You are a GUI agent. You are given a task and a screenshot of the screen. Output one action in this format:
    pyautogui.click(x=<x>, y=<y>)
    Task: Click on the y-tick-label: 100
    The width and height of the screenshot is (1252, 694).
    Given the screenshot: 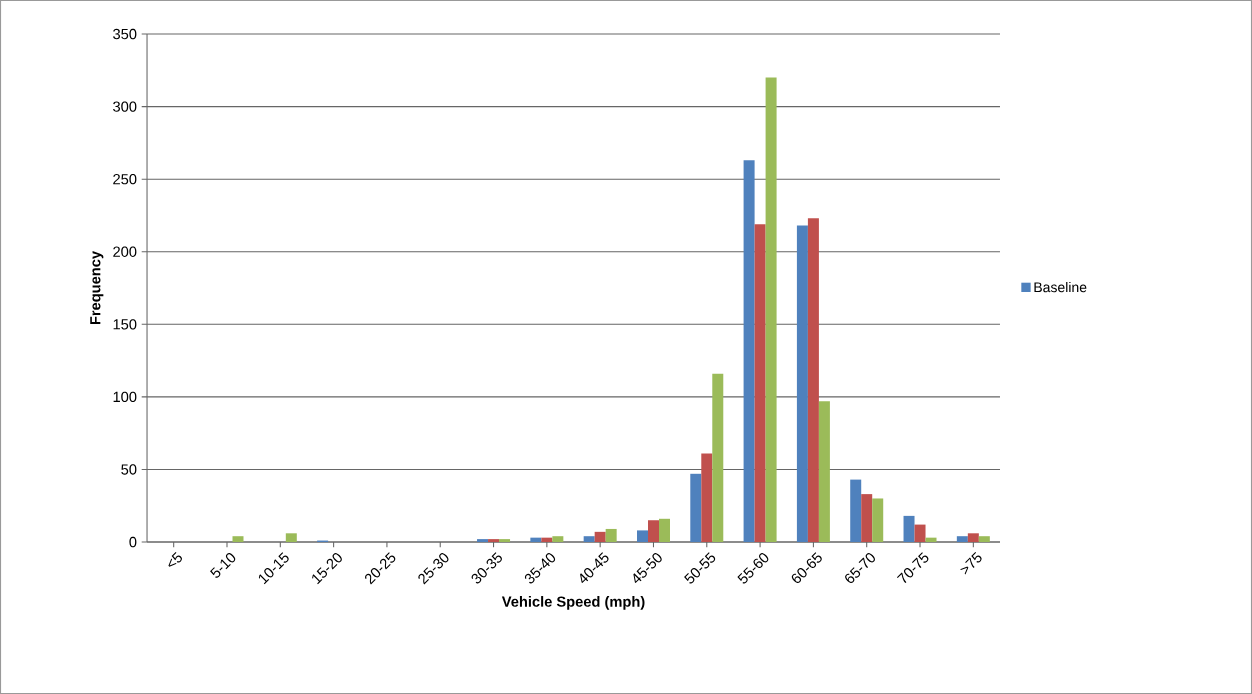 What is the action you would take?
    pyautogui.click(x=125, y=397)
    